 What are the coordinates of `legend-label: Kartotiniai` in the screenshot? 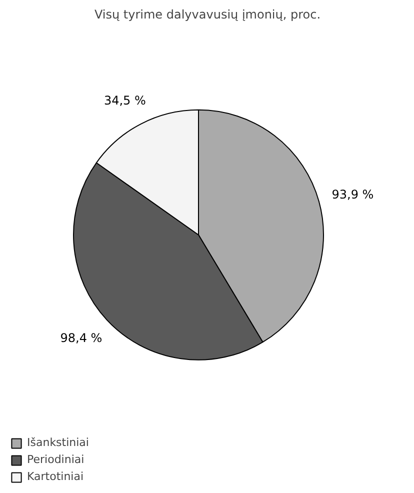 It's located at (55, 476).